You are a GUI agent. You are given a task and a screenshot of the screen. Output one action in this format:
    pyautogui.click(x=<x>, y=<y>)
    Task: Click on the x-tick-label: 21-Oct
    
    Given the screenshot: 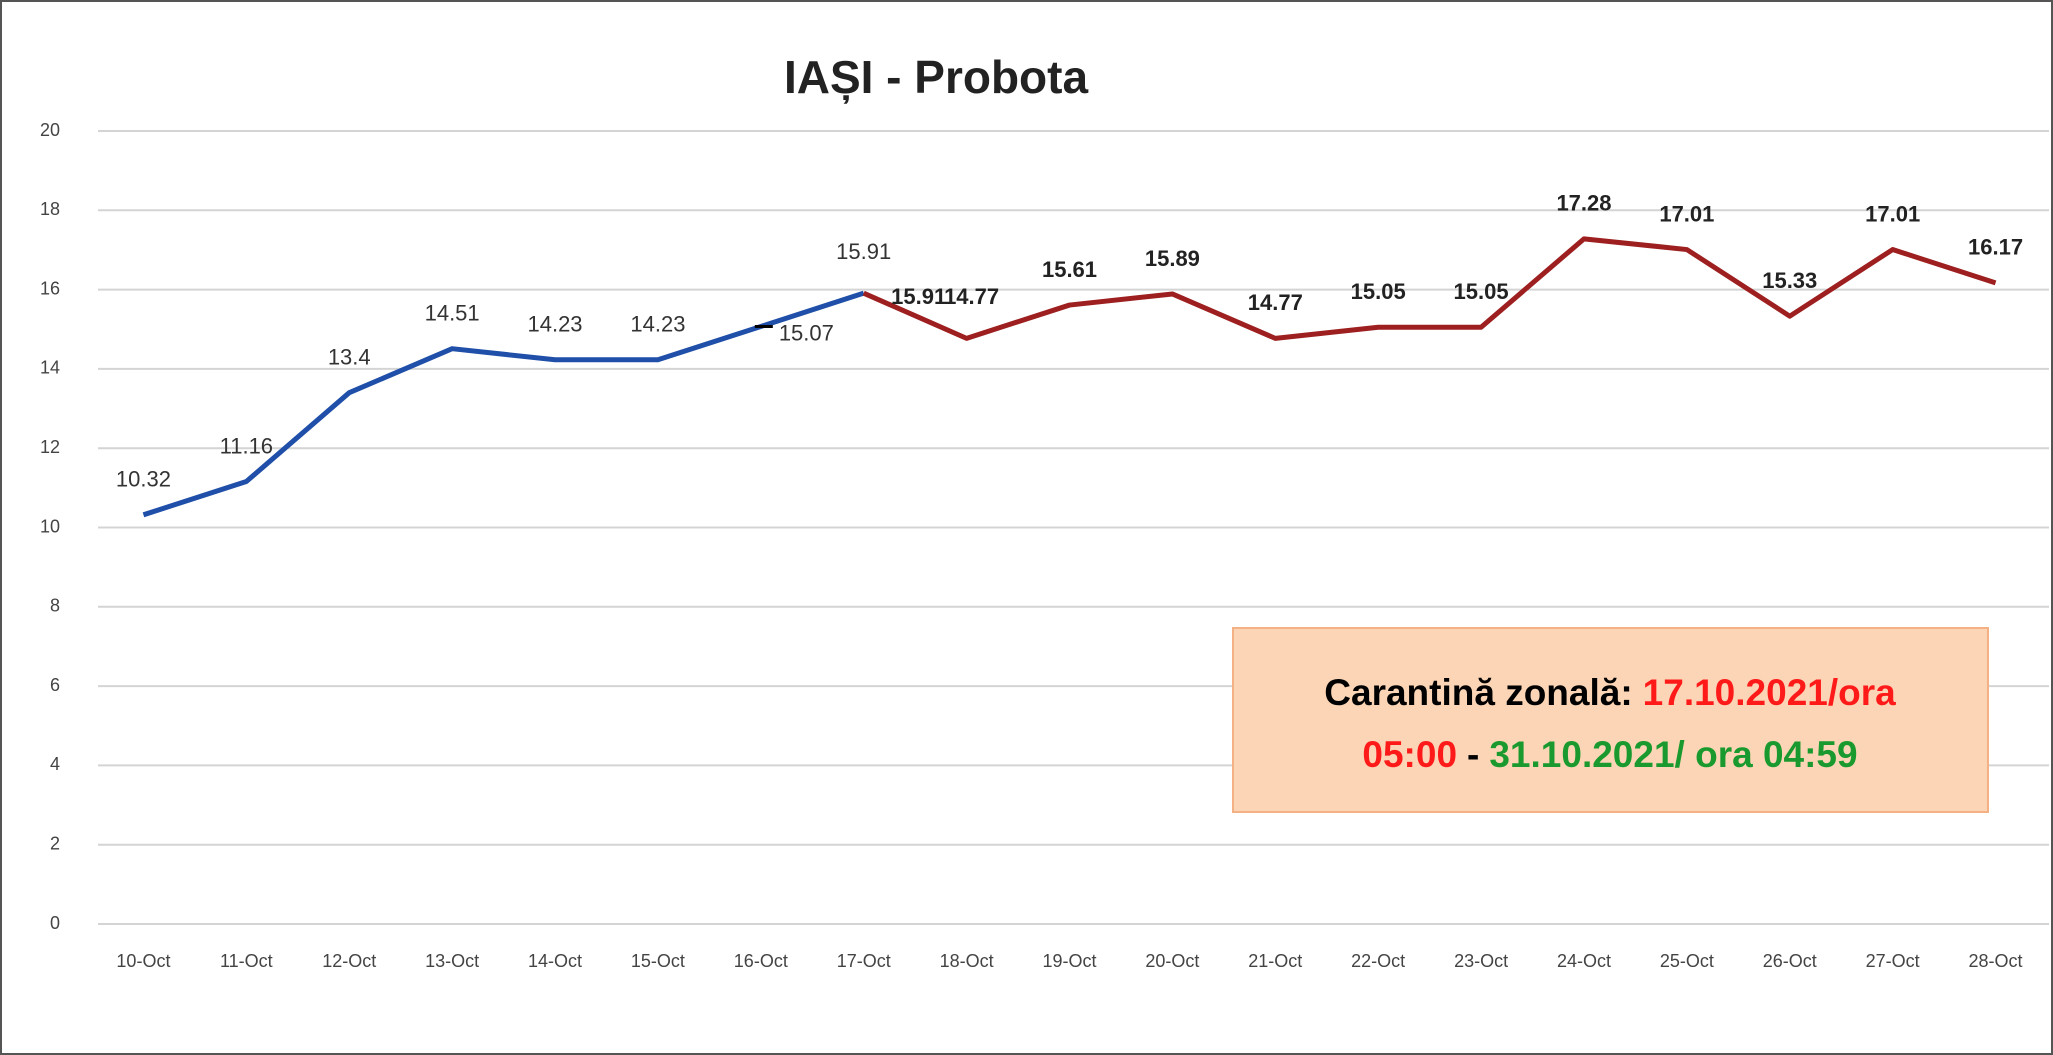 What is the action you would take?
    pyautogui.click(x=1275, y=961)
    